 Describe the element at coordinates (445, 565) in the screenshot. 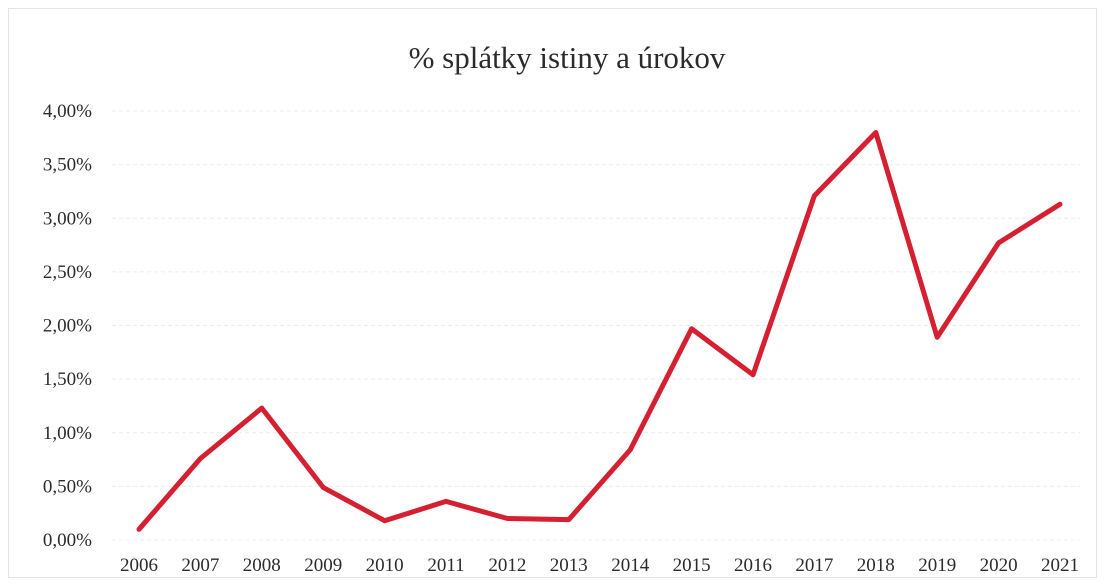

I see `x-tick-label: 2011` at that location.